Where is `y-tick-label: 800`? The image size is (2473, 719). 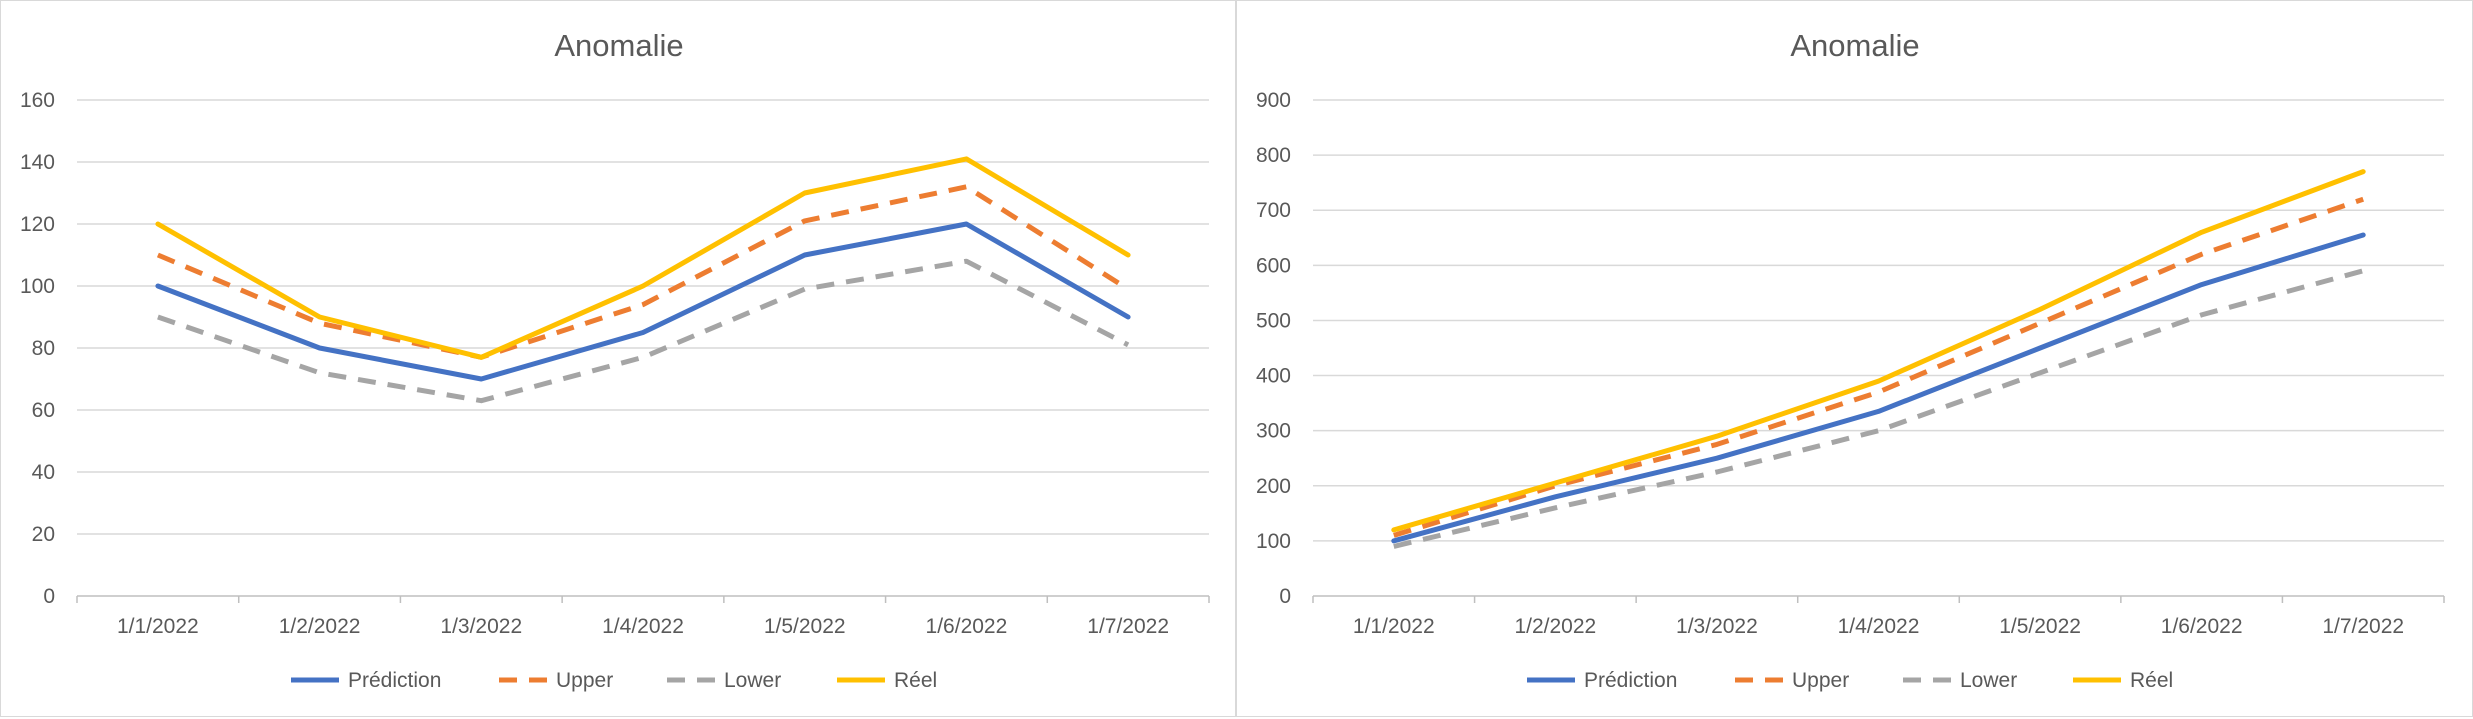 y-tick-label: 800 is located at coordinates (1273, 155).